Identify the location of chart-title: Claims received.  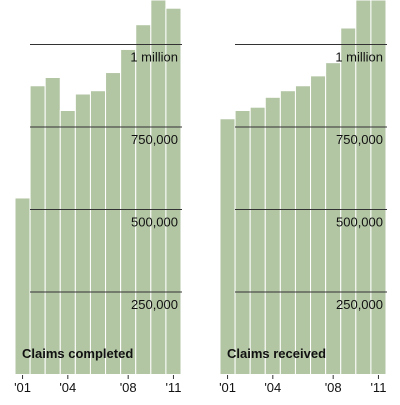
(276, 353).